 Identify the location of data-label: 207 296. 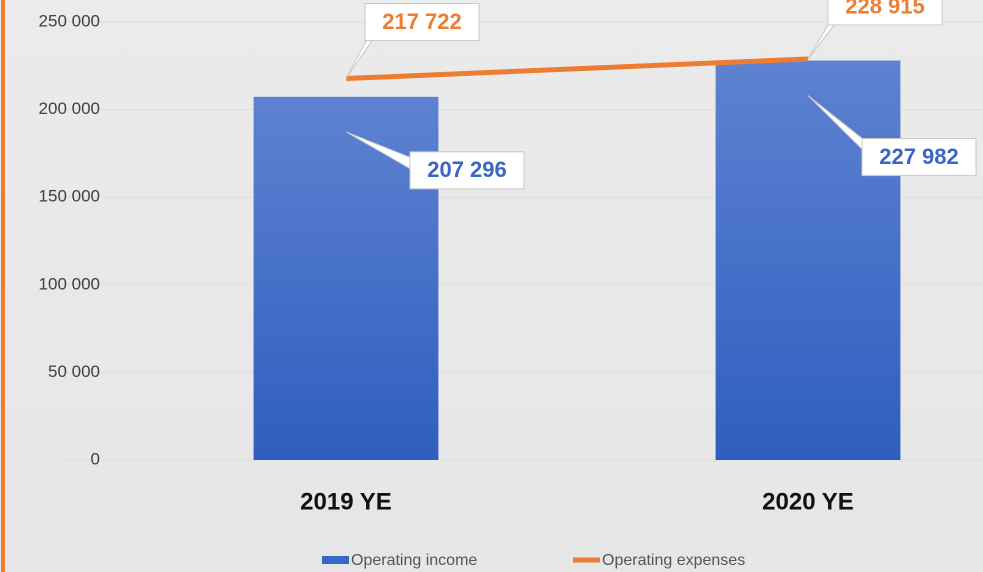
(467, 169).